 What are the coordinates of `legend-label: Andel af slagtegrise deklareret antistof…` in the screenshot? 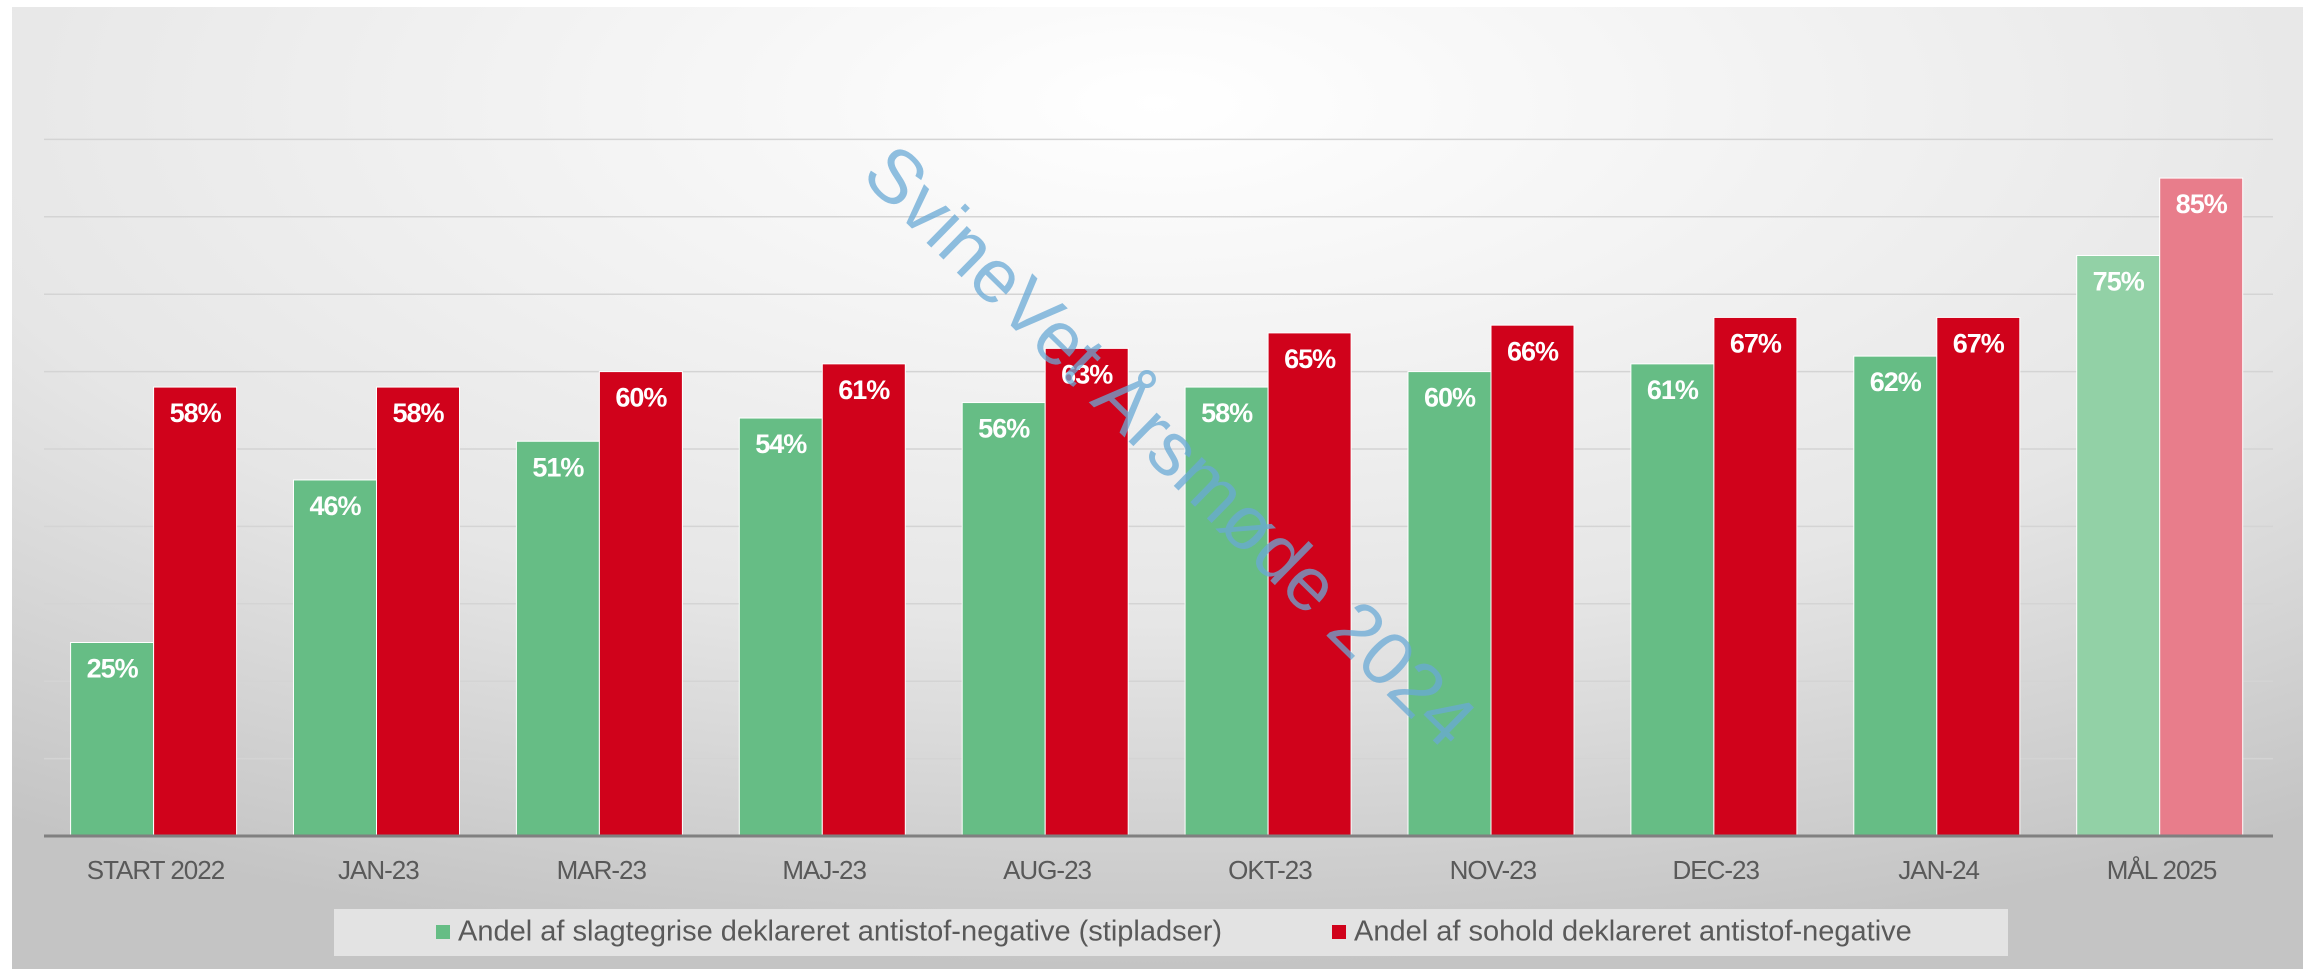 It's located at (840, 932).